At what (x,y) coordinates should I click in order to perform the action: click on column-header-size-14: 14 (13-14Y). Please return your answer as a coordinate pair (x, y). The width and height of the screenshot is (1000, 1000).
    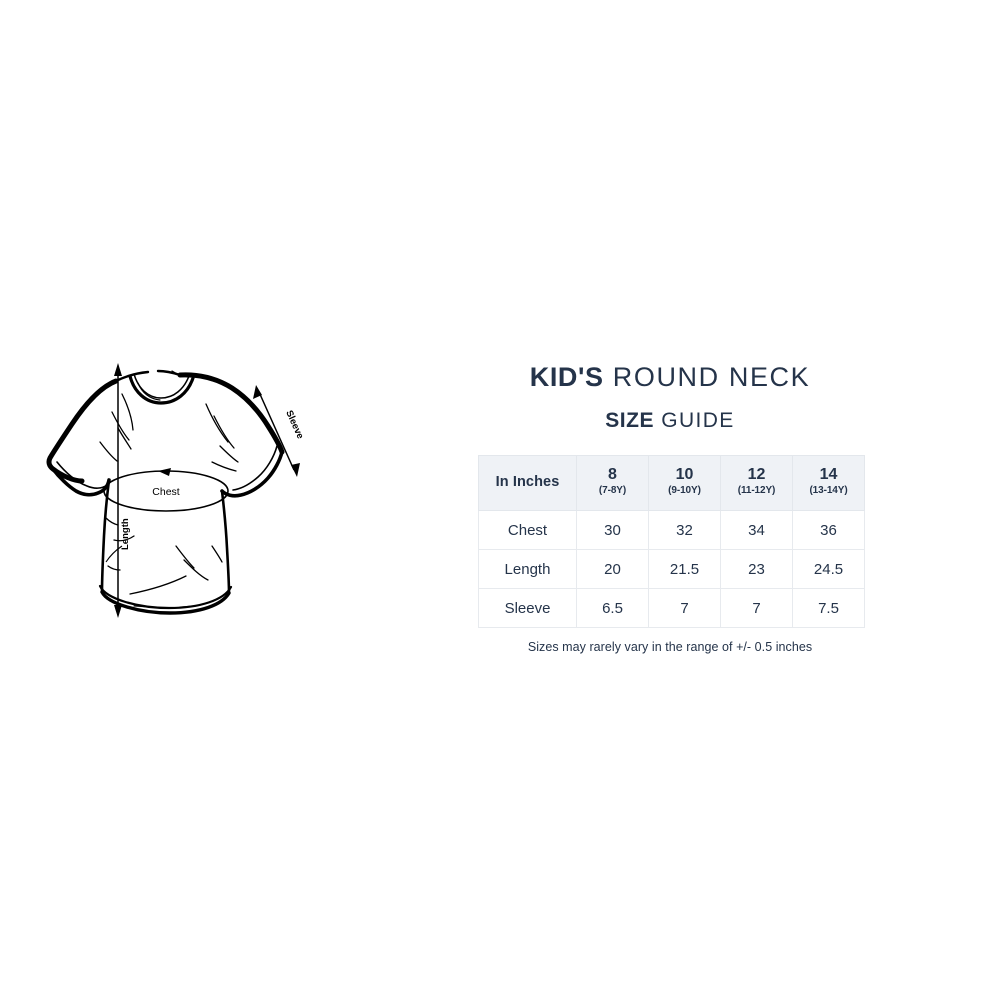
    Looking at the image, I should click on (828, 483).